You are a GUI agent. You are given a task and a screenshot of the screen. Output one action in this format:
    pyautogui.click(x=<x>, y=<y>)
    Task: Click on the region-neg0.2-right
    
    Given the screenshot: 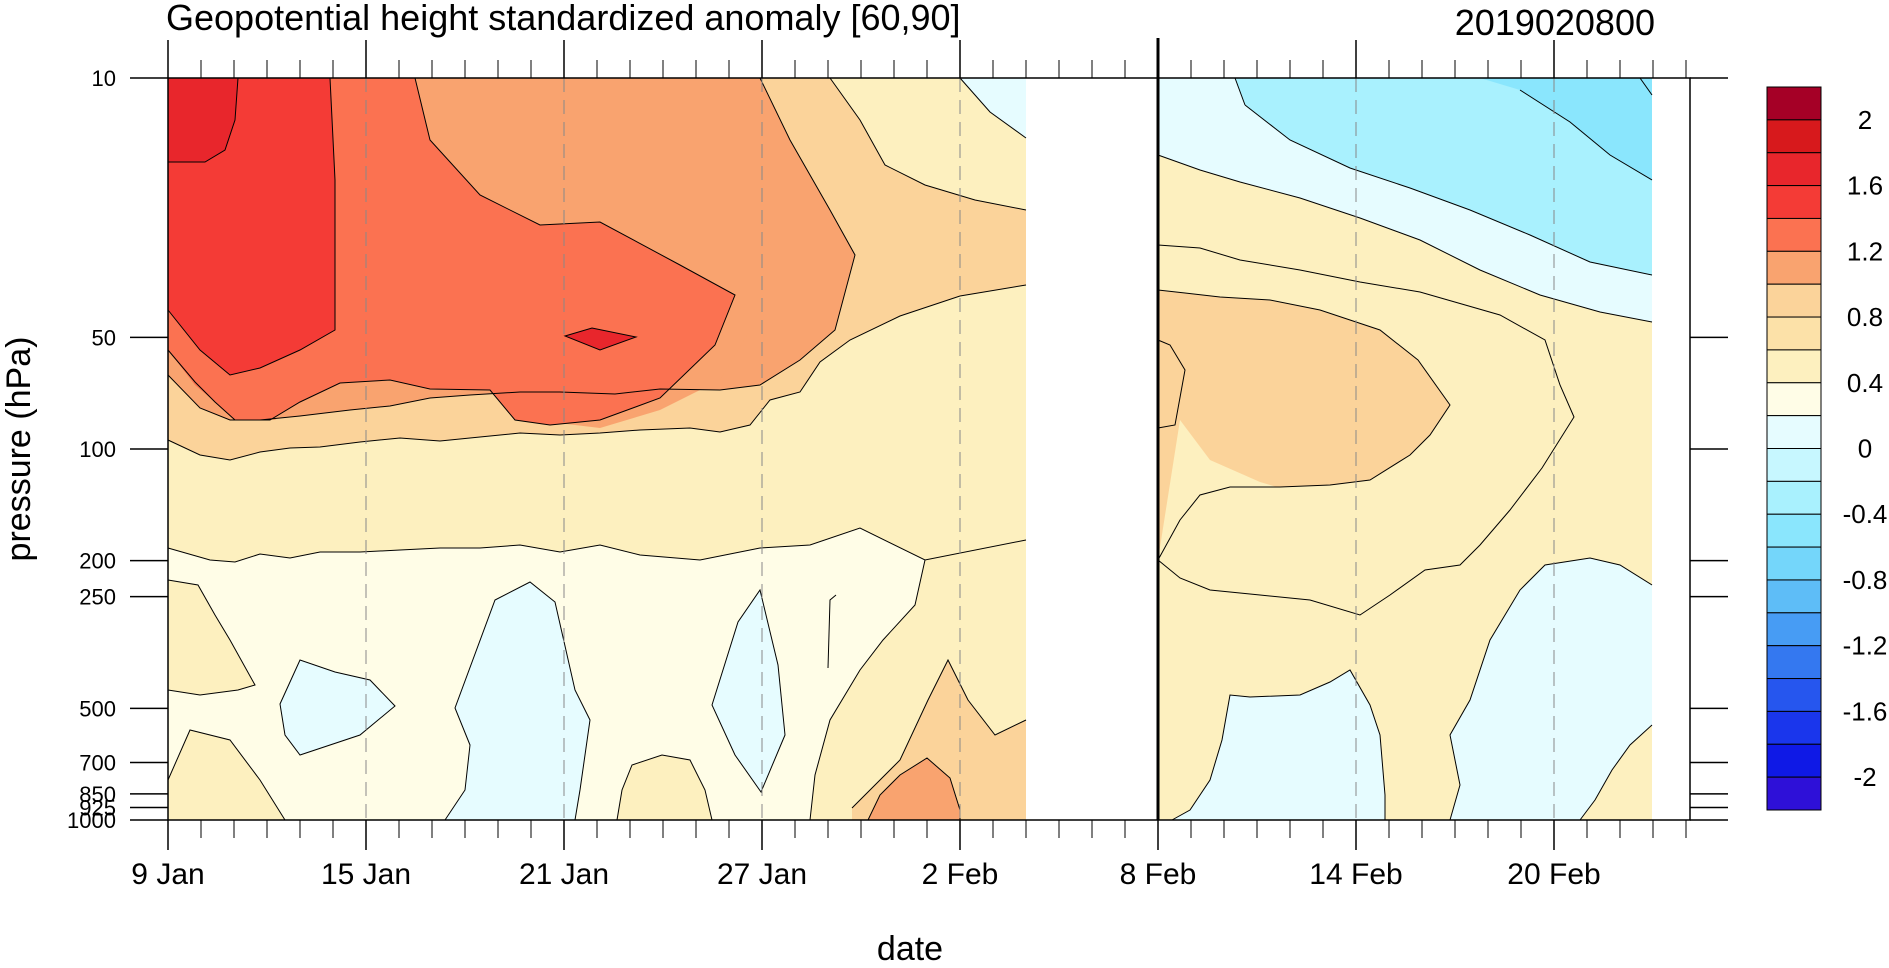 What is the action you would take?
    pyautogui.click(x=748, y=691)
    